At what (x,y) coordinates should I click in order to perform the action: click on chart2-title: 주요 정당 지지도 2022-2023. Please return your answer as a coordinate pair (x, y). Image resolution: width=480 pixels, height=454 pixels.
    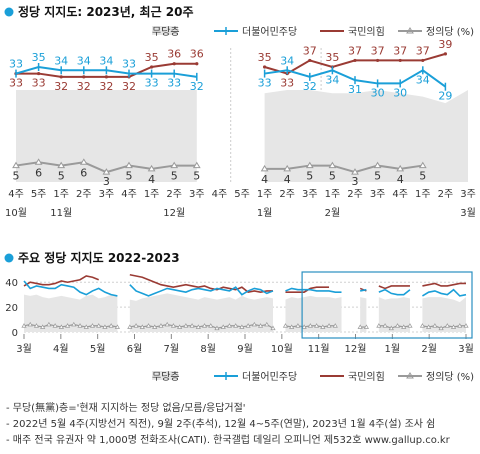
    Looking at the image, I should click on (99, 257).